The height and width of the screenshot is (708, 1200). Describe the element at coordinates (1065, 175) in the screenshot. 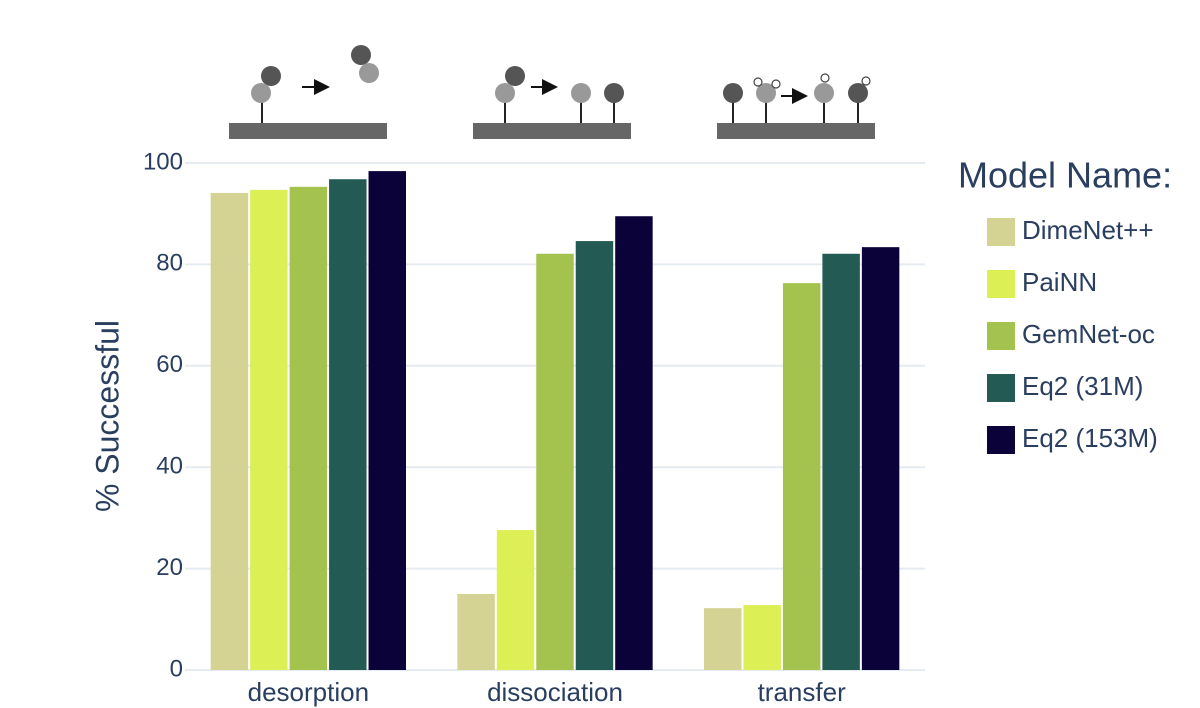

I see `legend-title: Model Name:` at that location.